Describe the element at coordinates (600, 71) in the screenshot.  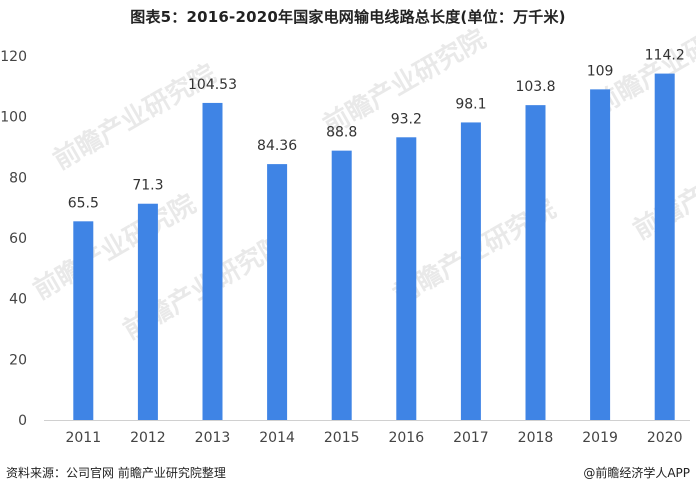
I see `bar-value-label: 109` at that location.